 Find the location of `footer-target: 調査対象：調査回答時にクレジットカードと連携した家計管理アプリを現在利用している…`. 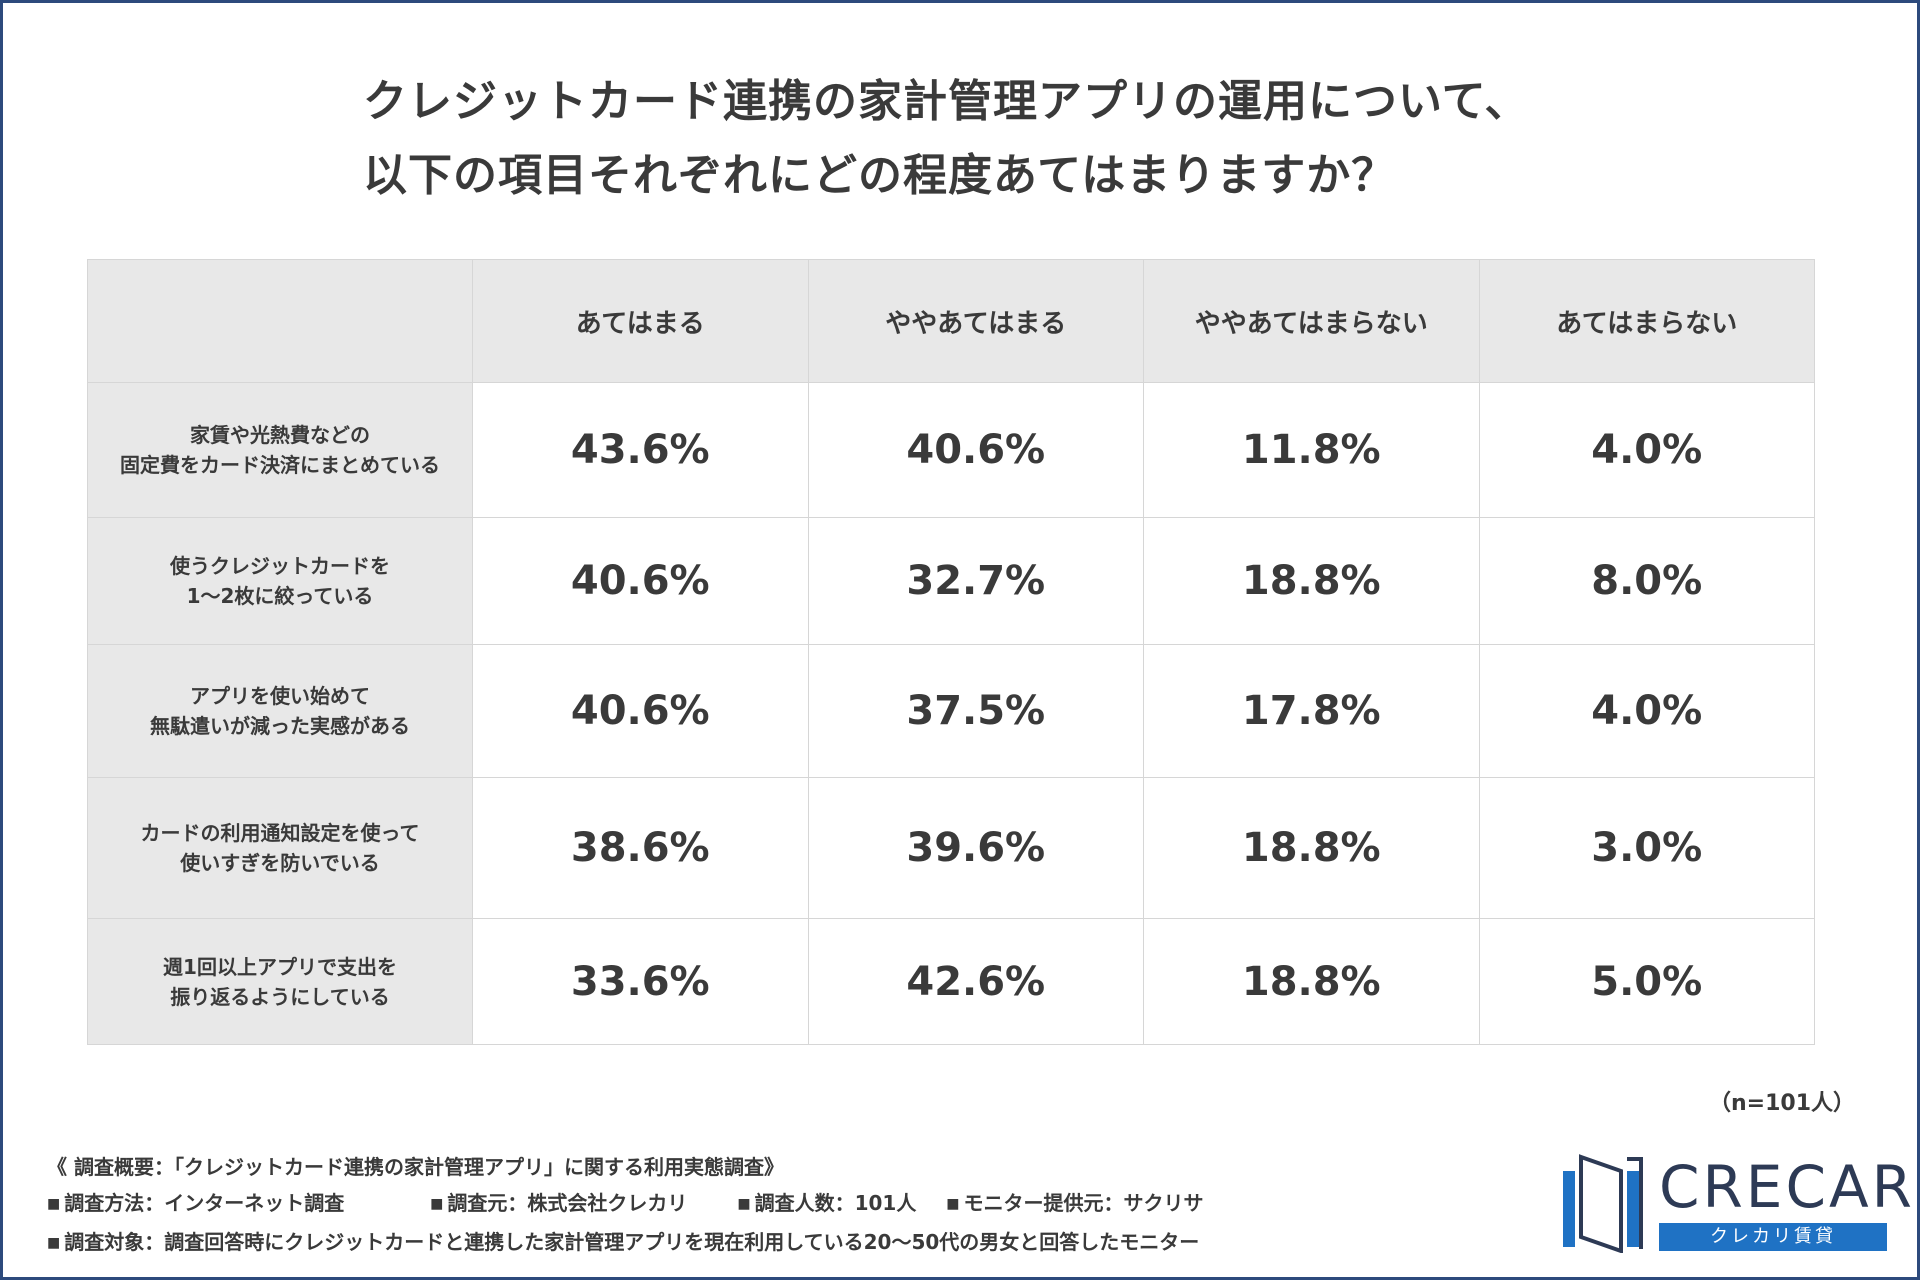

footer-target: 調査対象：調査回答時にクレジットカードと連携した家計管理アプリを現在利用している… is located at coordinates (632, 1242).